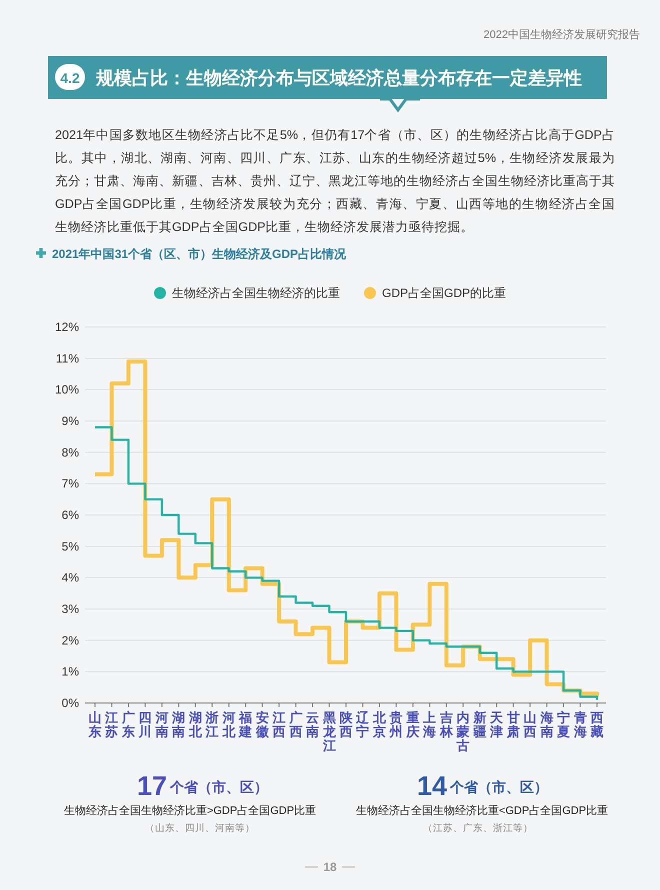  What do you see at coordinates (152, 786) in the screenshot?
I see `text: 17` at bounding box center [152, 786].